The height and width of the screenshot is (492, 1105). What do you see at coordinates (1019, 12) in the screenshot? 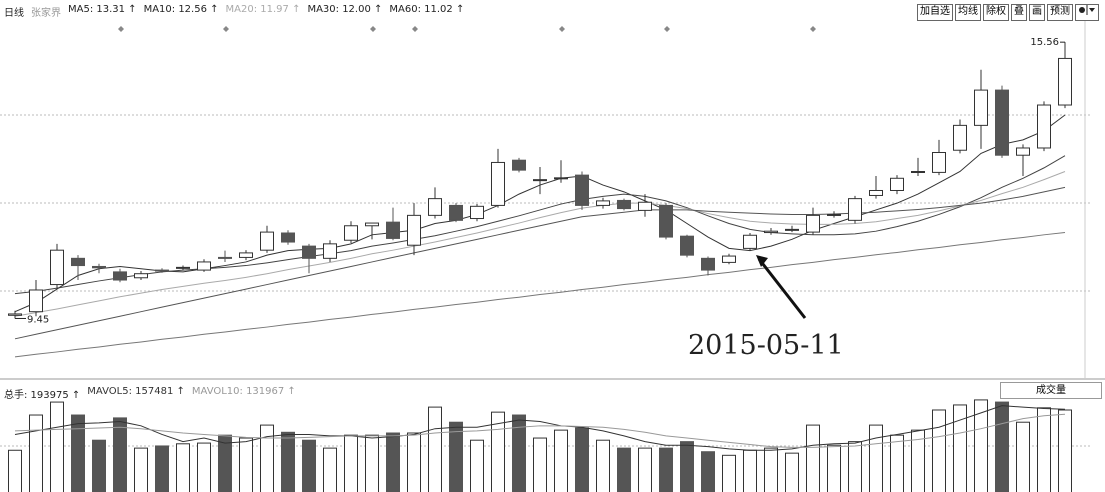
I see `toolbar-button: 叠` at bounding box center [1019, 12].